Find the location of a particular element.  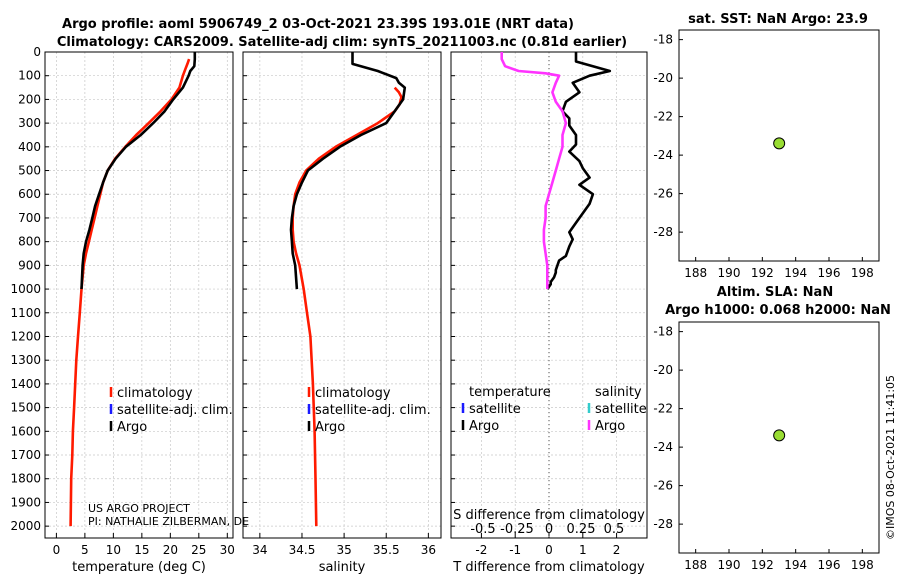

y-tick-label: 1900 is located at coordinates (25, 502).